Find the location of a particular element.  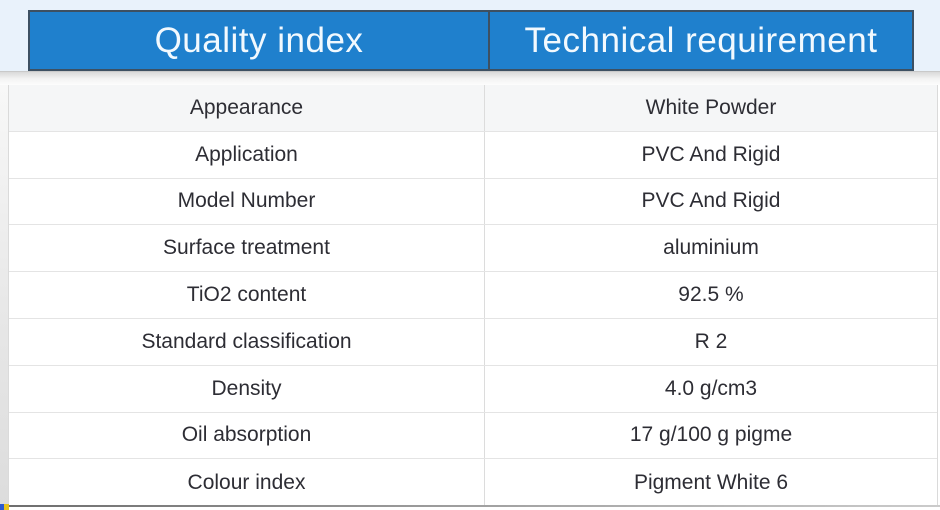

requirement-cell: 17 g/100 g pigme is located at coordinates (711, 435).